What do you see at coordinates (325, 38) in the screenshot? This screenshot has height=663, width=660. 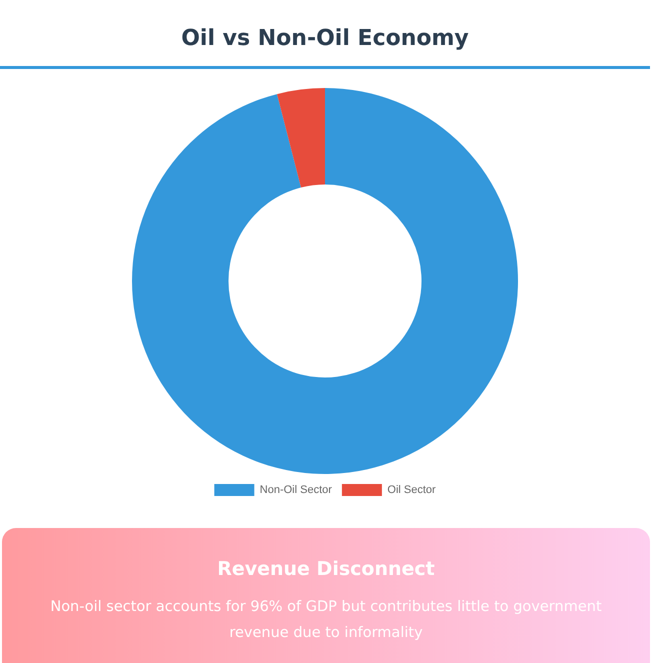 I see `chart-title: Oil vs Non-Oil Economy` at bounding box center [325, 38].